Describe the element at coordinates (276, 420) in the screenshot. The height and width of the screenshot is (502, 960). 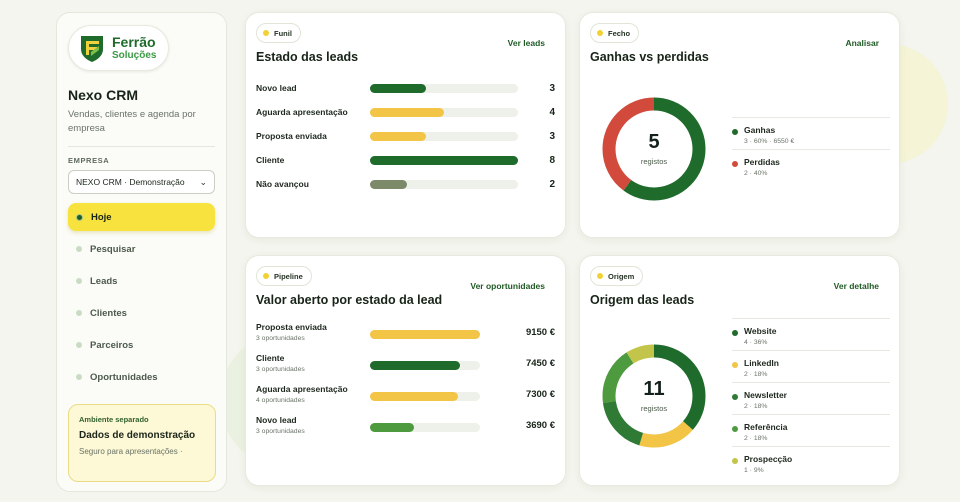
I see `pipeline-row-label: Novo lead` at that location.